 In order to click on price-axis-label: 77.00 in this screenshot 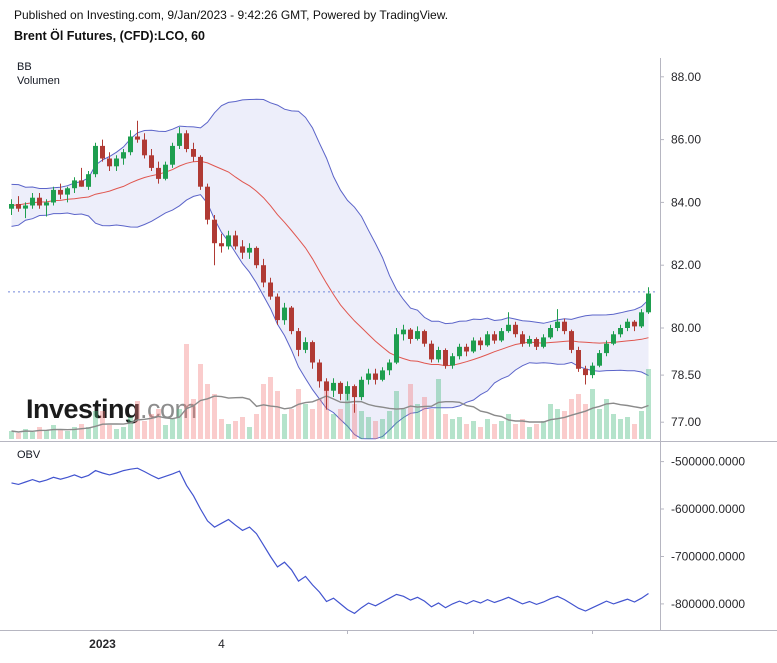, I will do `click(686, 422)`.